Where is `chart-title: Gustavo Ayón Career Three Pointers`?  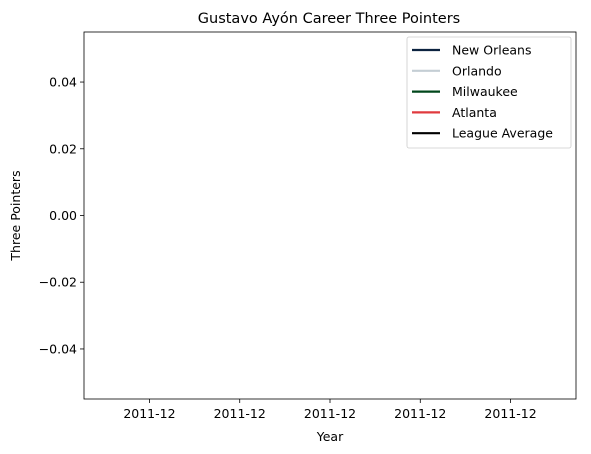 chart-title: Gustavo Ayón Career Three Pointers is located at coordinates (329, 19).